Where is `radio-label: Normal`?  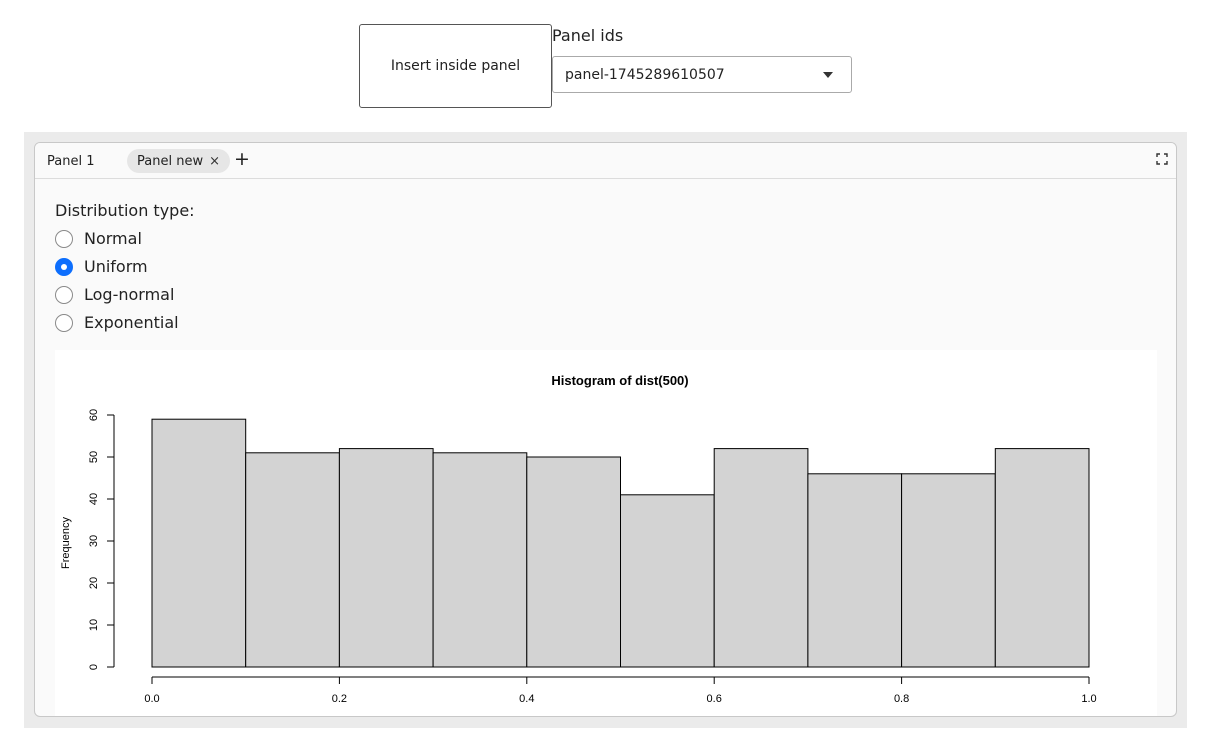
radio-label: Normal is located at coordinates (113, 238).